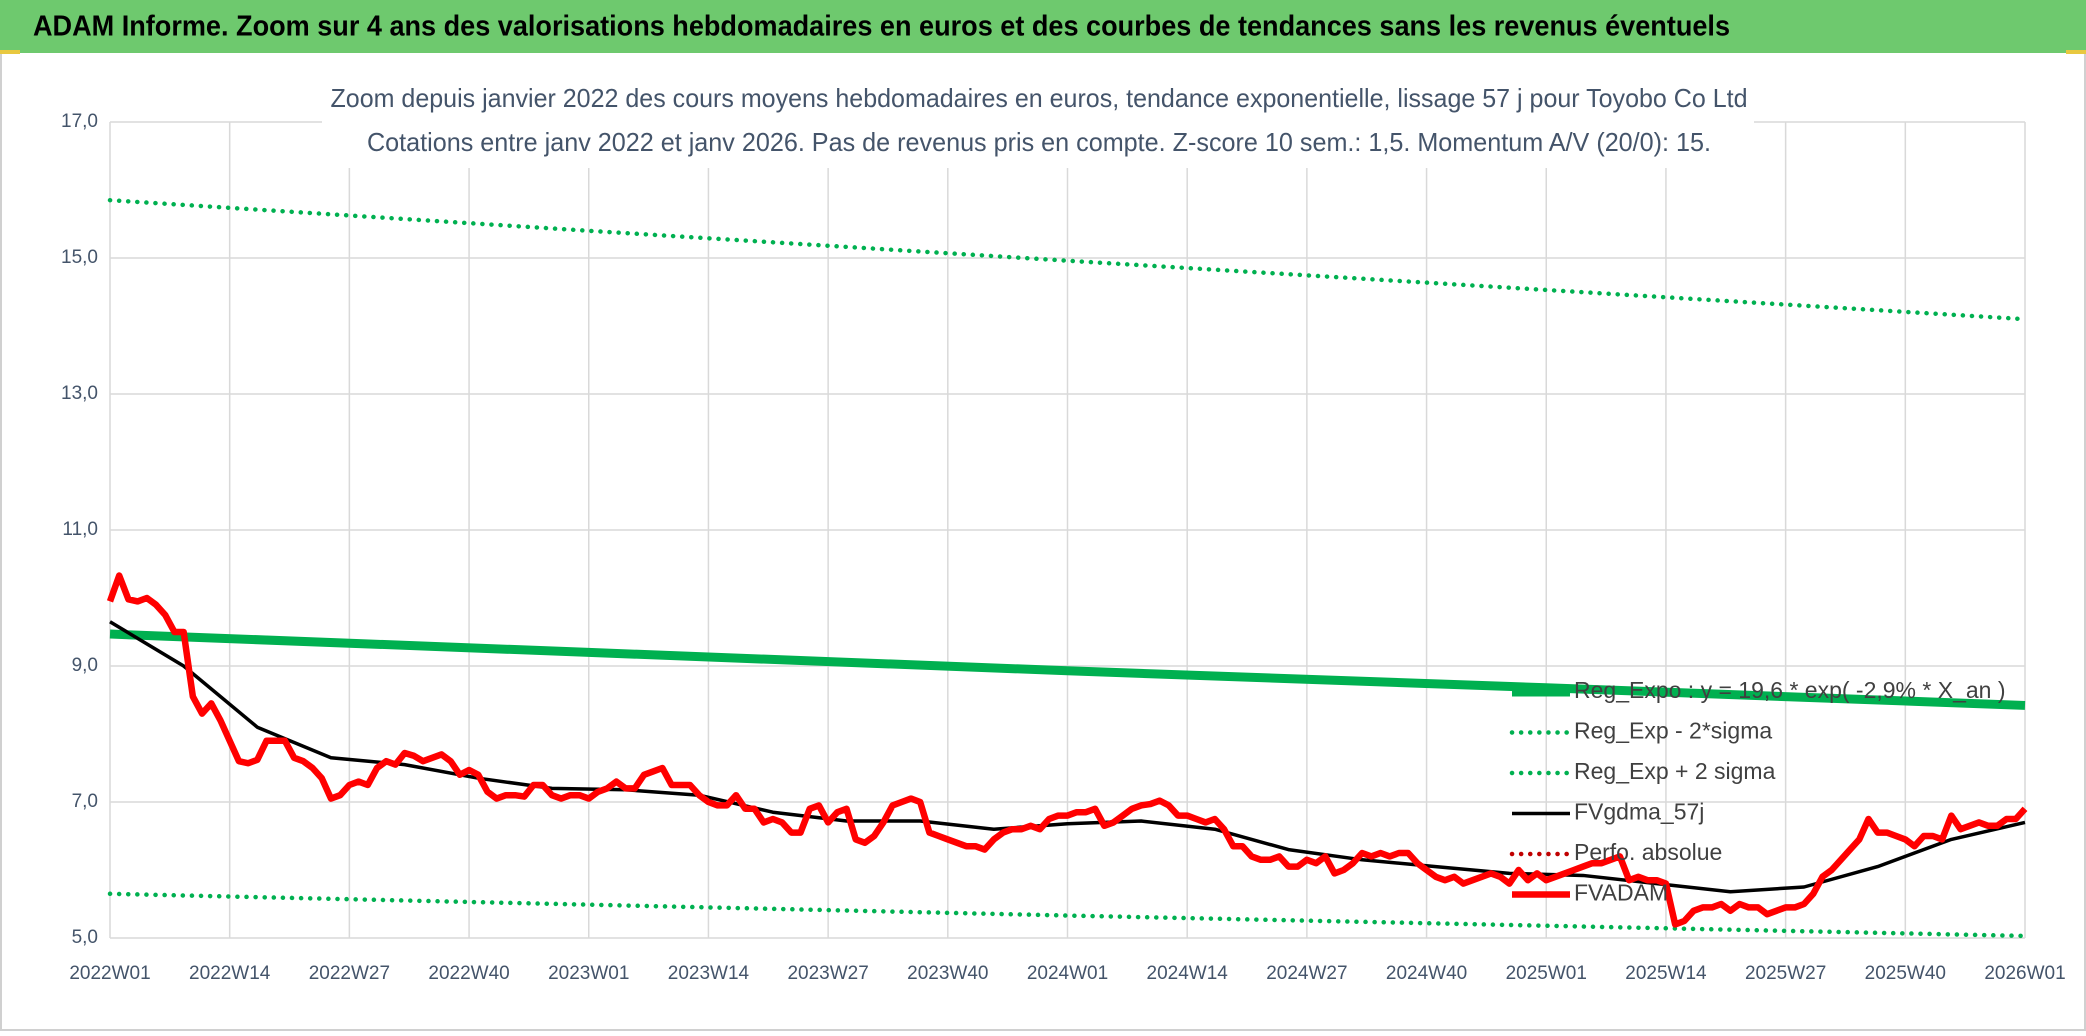 The width and height of the screenshot is (2086, 1036). What do you see at coordinates (79, 121) in the screenshot?
I see `y-tick-label: 17,0` at bounding box center [79, 121].